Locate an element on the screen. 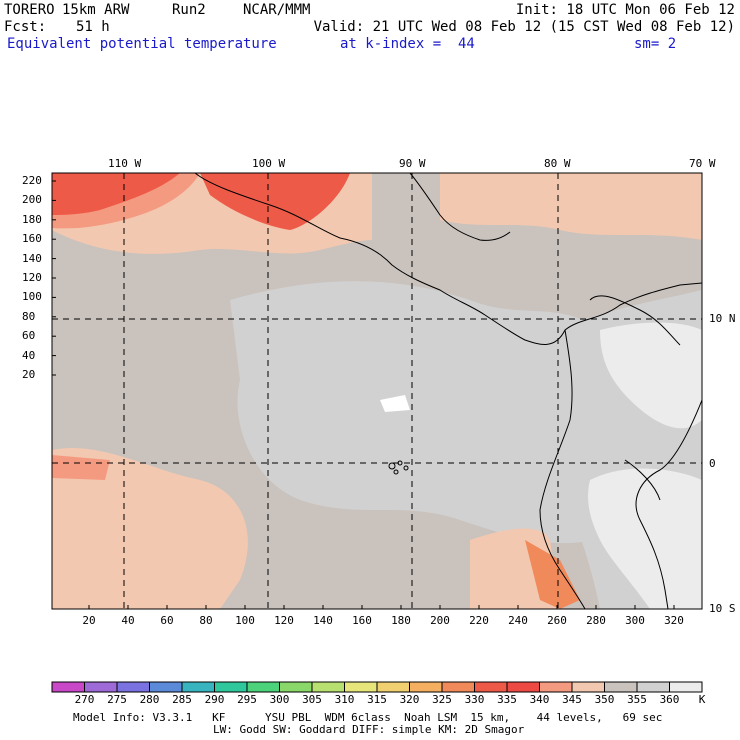 This screenshot has width=740, height=740. y-tick-label: 140 is located at coordinates (32, 258).